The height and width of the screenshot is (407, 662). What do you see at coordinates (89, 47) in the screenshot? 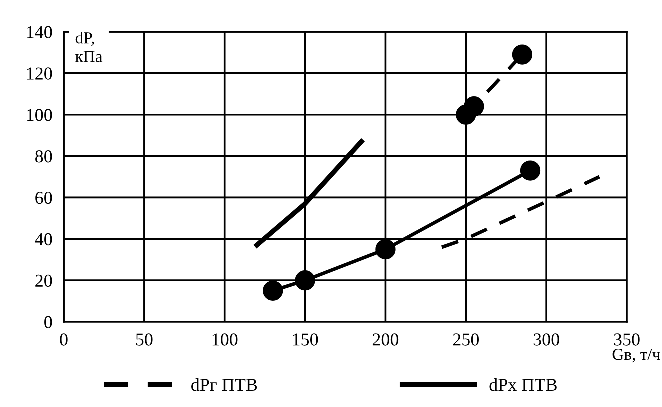
I see `y-axis-title: dP, кПа` at bounding box center [89, 47].